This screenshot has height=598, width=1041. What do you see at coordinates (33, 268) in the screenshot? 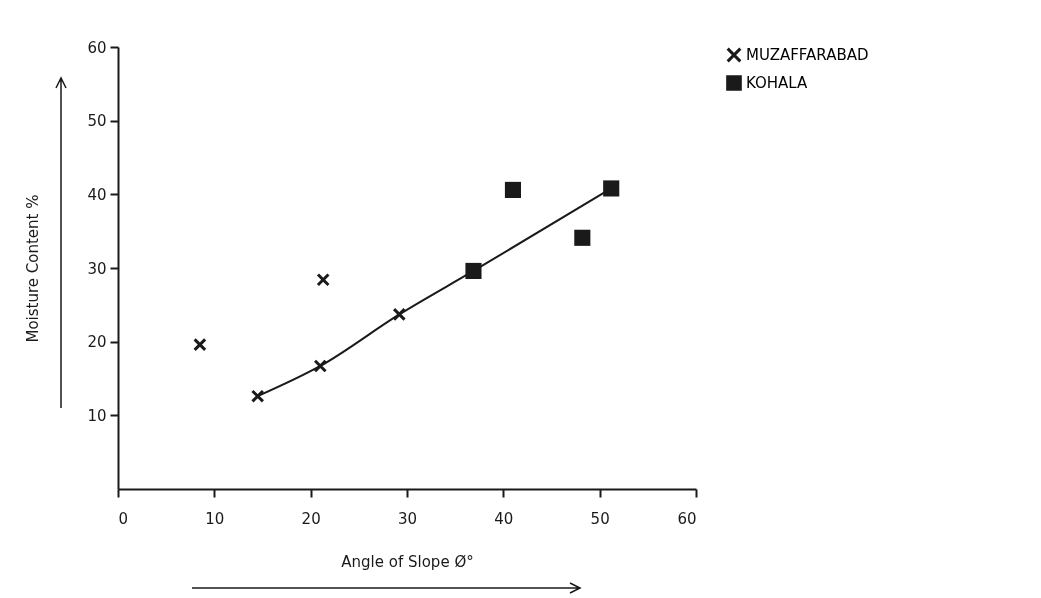
I see `y-axis-title: Moisture Content %` at bounding box center [33, 268].